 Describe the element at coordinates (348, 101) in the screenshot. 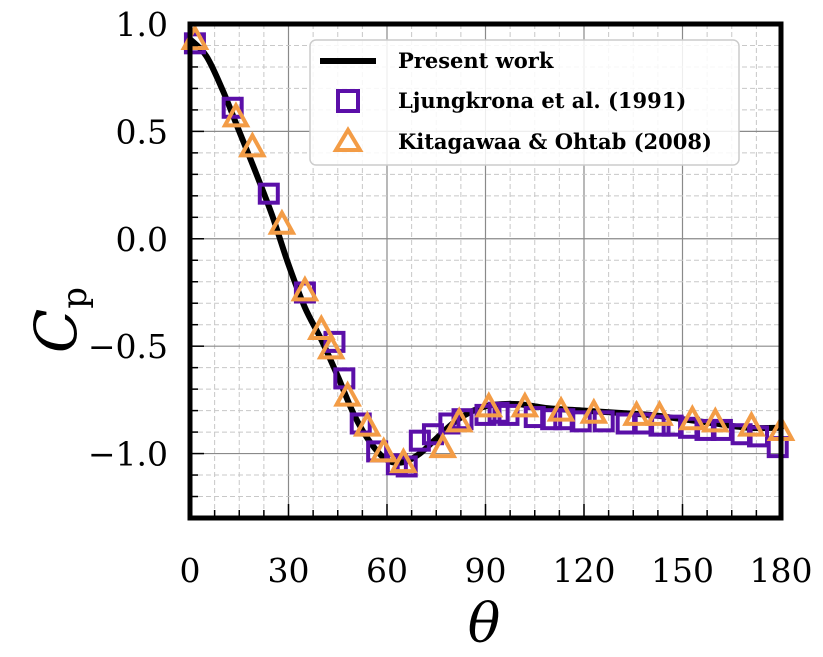

I see `legend-marker-ljungkrona` at that location.